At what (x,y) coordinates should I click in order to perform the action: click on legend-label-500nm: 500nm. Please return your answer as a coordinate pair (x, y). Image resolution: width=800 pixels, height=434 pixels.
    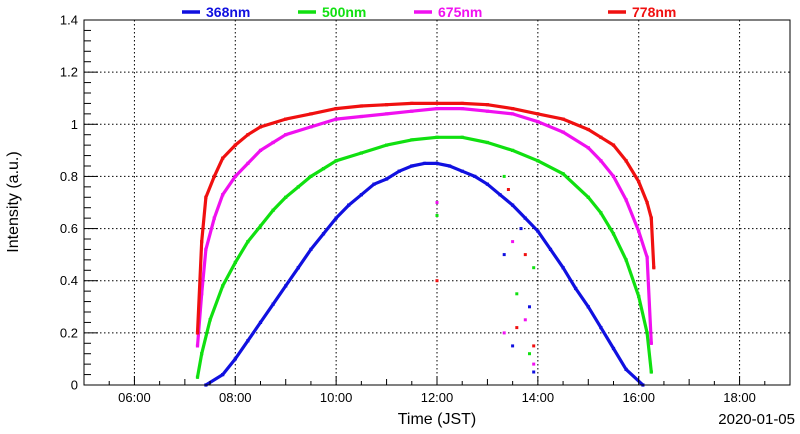
    Looking at the image, I should click on (344, 12).